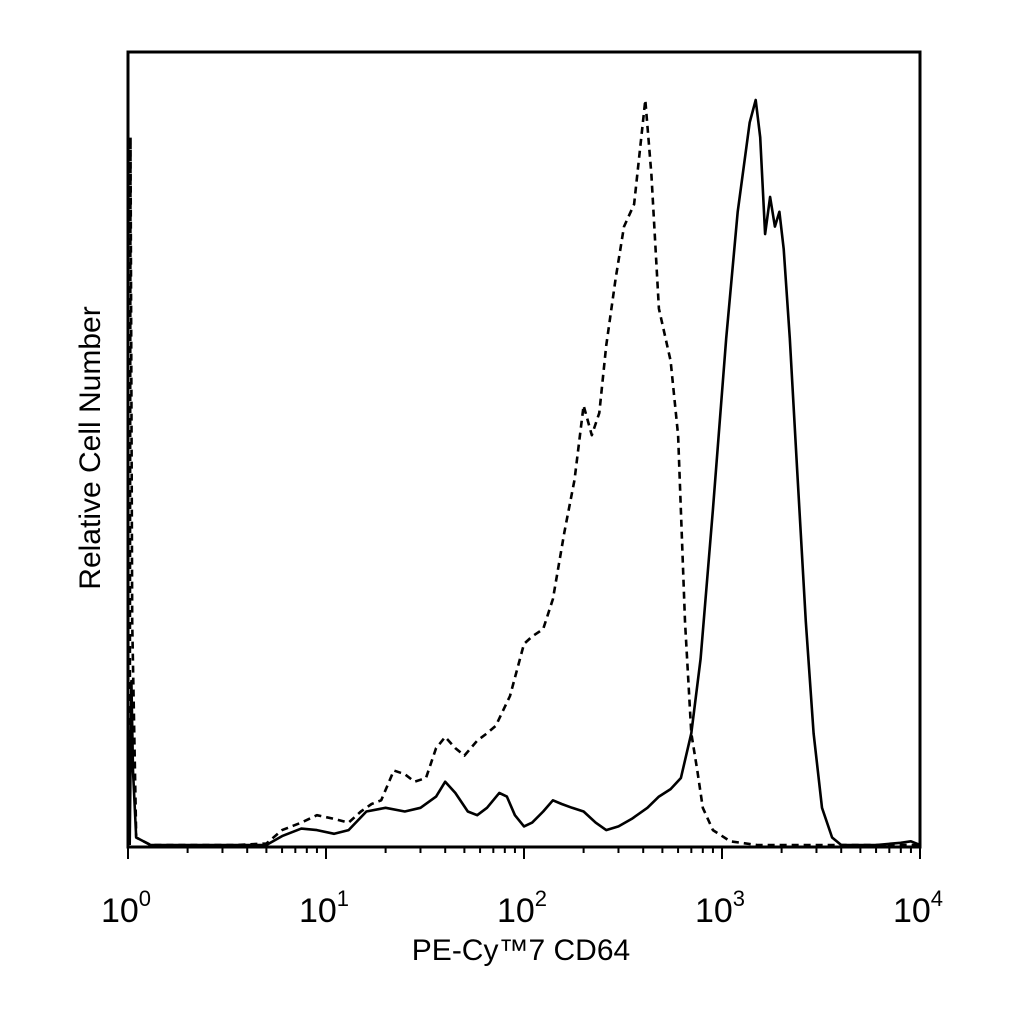 This screenshot has width=1024, height=1024. What do you see at coordinates (126, 908) in the screenshot?
I see `x-tick-label: 10⁰` at bounding box center [126, 908].